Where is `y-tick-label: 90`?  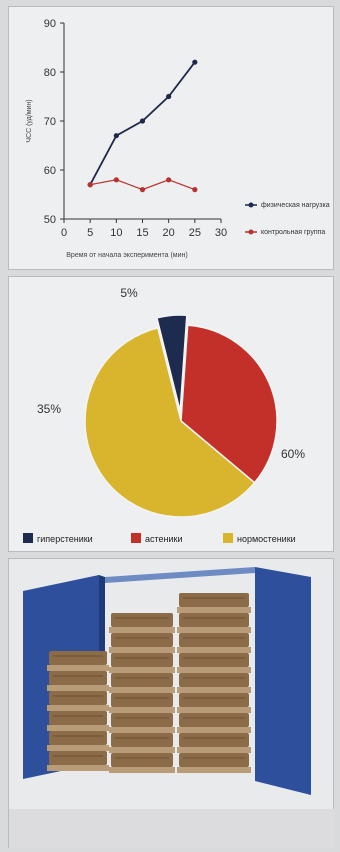 y-tick-label: 90 is located at coordinates (50, 24).